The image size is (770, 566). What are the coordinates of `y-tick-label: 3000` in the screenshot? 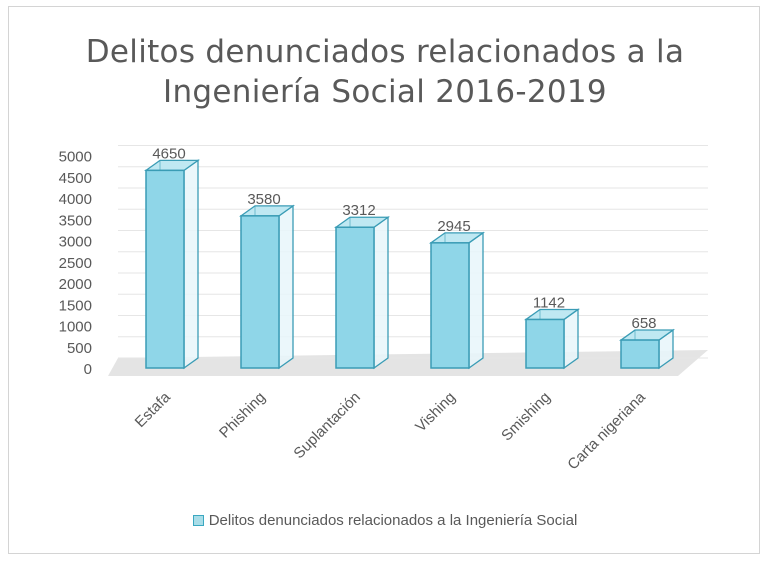 It's located at (75, 242).